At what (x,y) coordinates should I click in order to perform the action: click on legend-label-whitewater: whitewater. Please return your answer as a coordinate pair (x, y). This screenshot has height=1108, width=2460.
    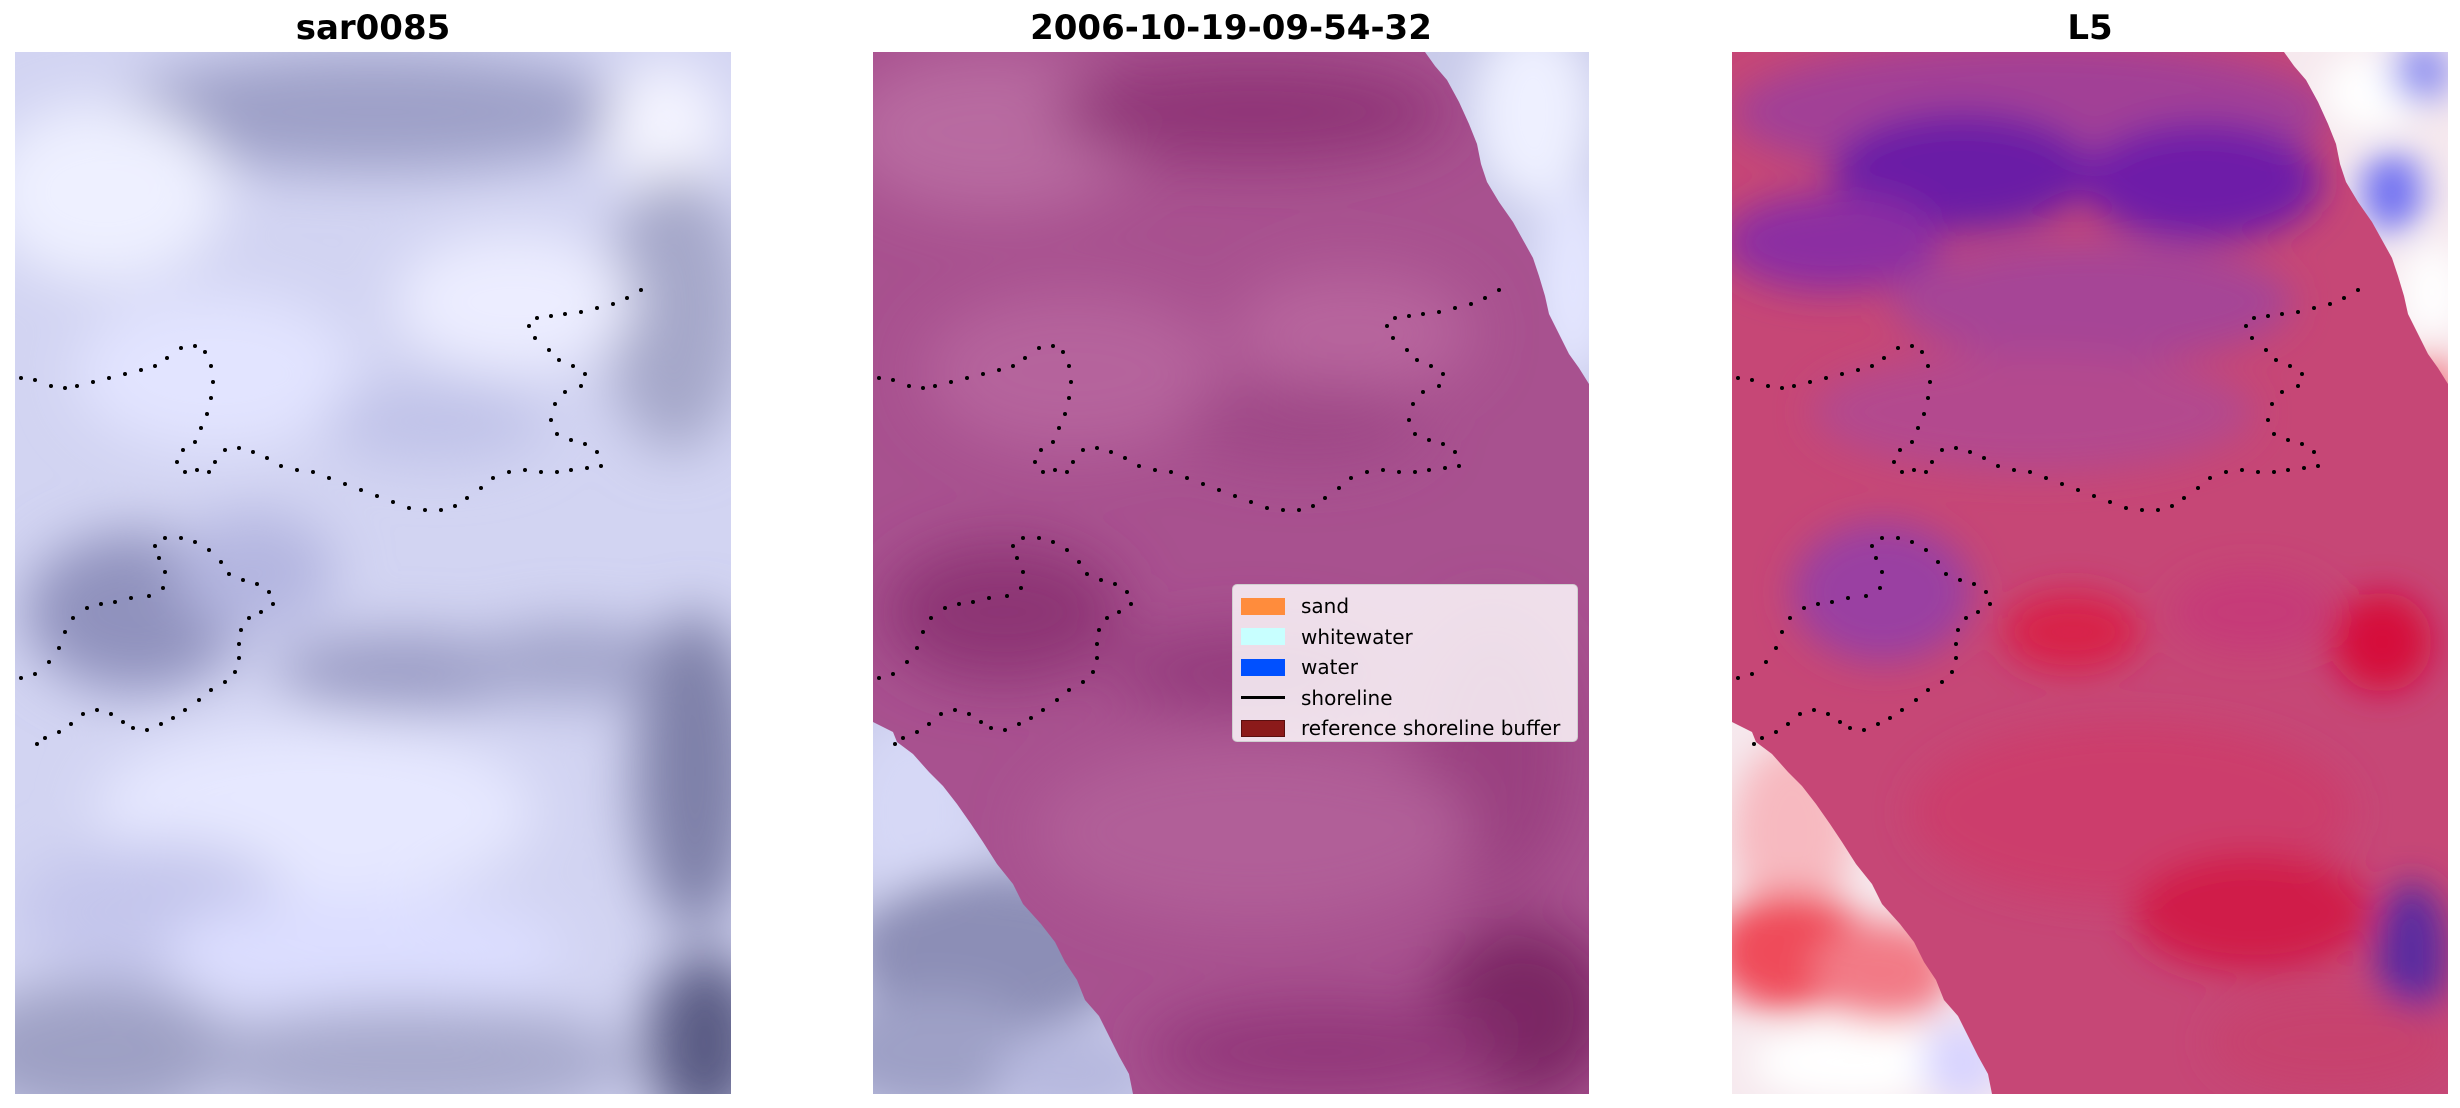
    Looking at the image, I should click on (1357, 636).